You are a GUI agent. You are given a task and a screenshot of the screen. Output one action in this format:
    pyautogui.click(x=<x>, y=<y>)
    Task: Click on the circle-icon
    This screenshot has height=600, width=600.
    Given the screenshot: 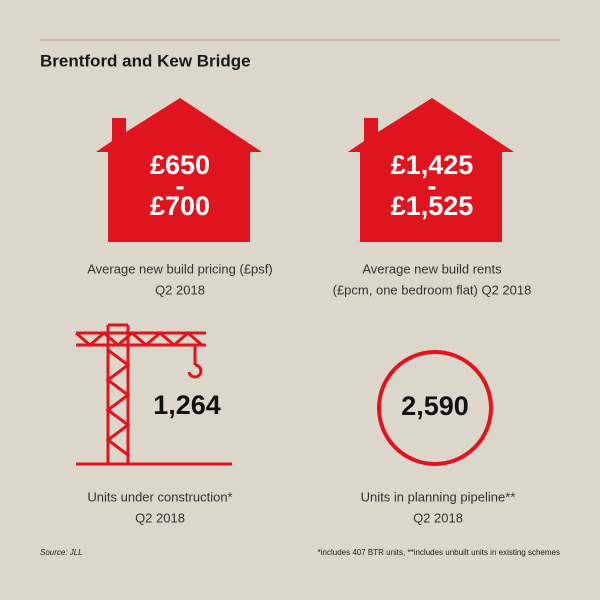 What is the action you would take?
    pyautogui.click(x=435, y=408)
    